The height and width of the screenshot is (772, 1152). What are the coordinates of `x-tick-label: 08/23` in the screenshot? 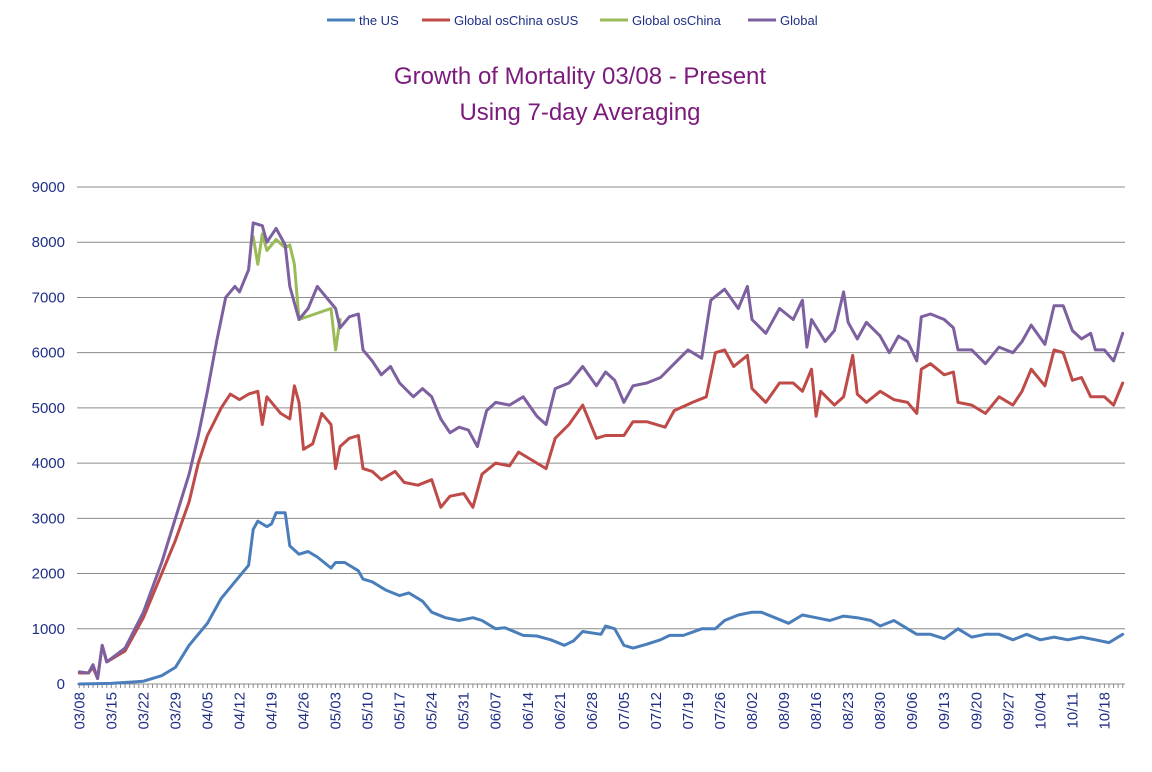 It's located at (848, 711).